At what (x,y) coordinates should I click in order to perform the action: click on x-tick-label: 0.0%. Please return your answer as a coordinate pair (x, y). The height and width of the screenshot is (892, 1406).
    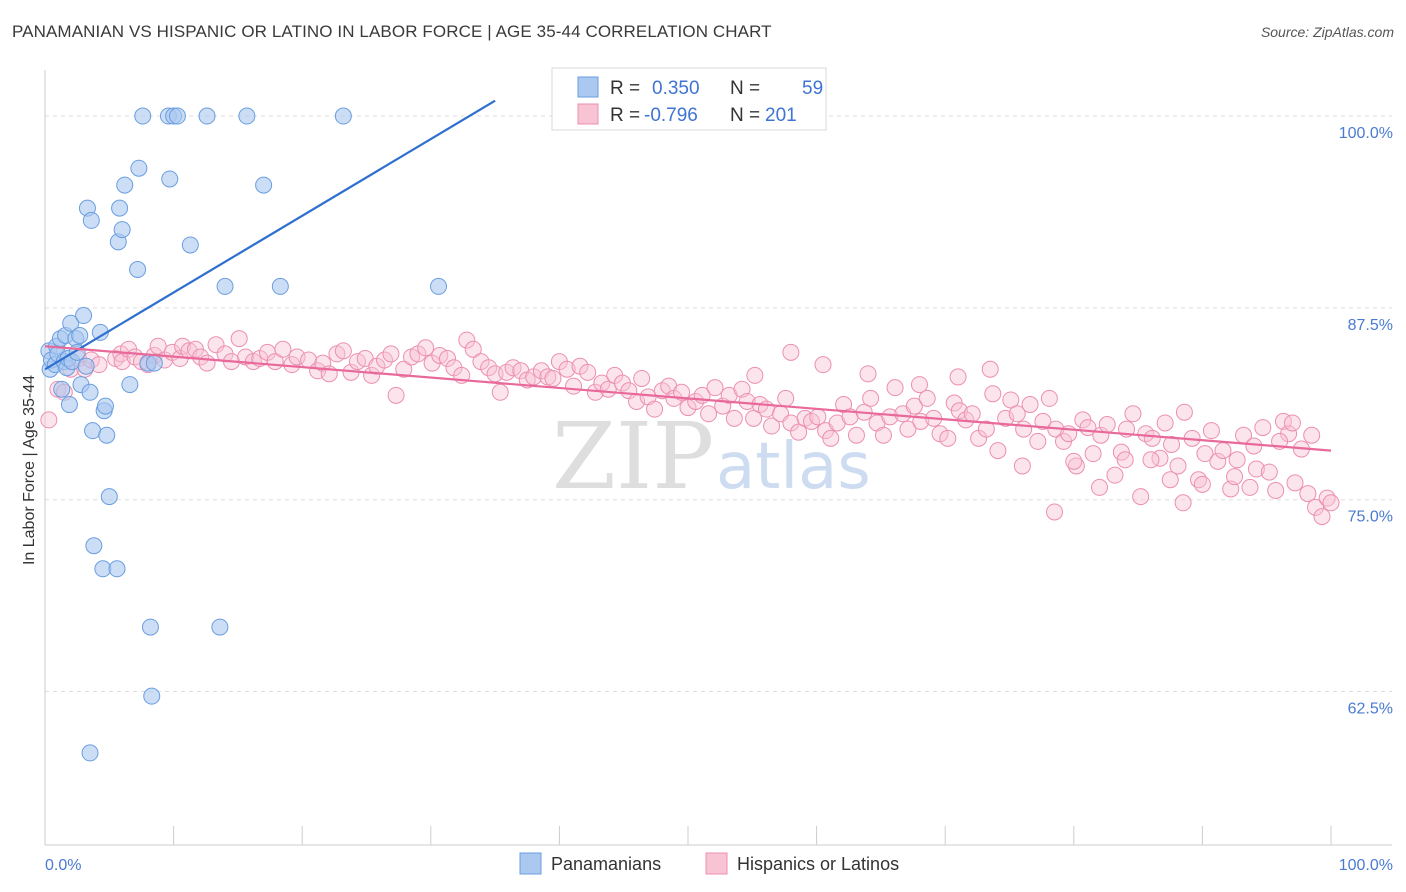
    Looking at the image, I should click on (63, 865).